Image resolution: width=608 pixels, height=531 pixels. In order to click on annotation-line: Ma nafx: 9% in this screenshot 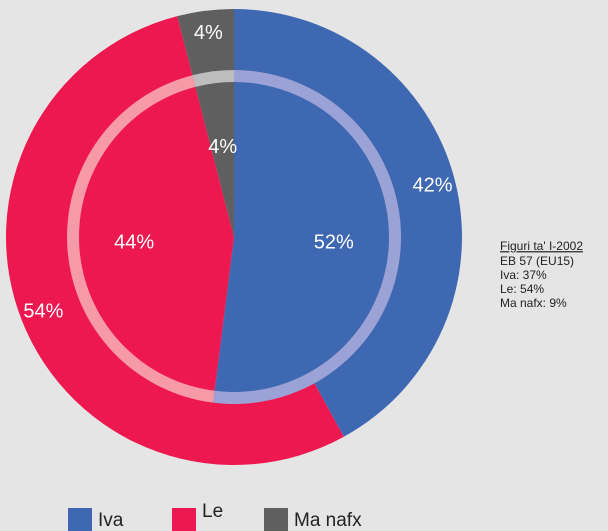, I will do `click(533, 303)`.